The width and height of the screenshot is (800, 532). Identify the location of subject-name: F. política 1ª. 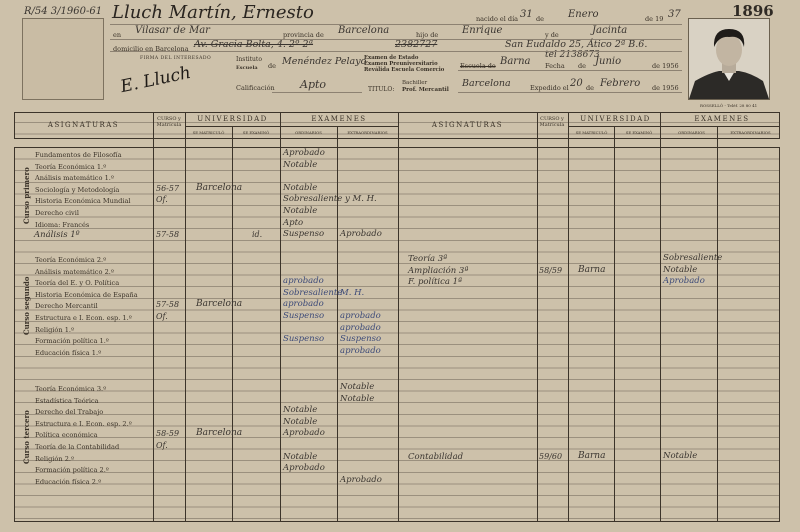
(435, 282).